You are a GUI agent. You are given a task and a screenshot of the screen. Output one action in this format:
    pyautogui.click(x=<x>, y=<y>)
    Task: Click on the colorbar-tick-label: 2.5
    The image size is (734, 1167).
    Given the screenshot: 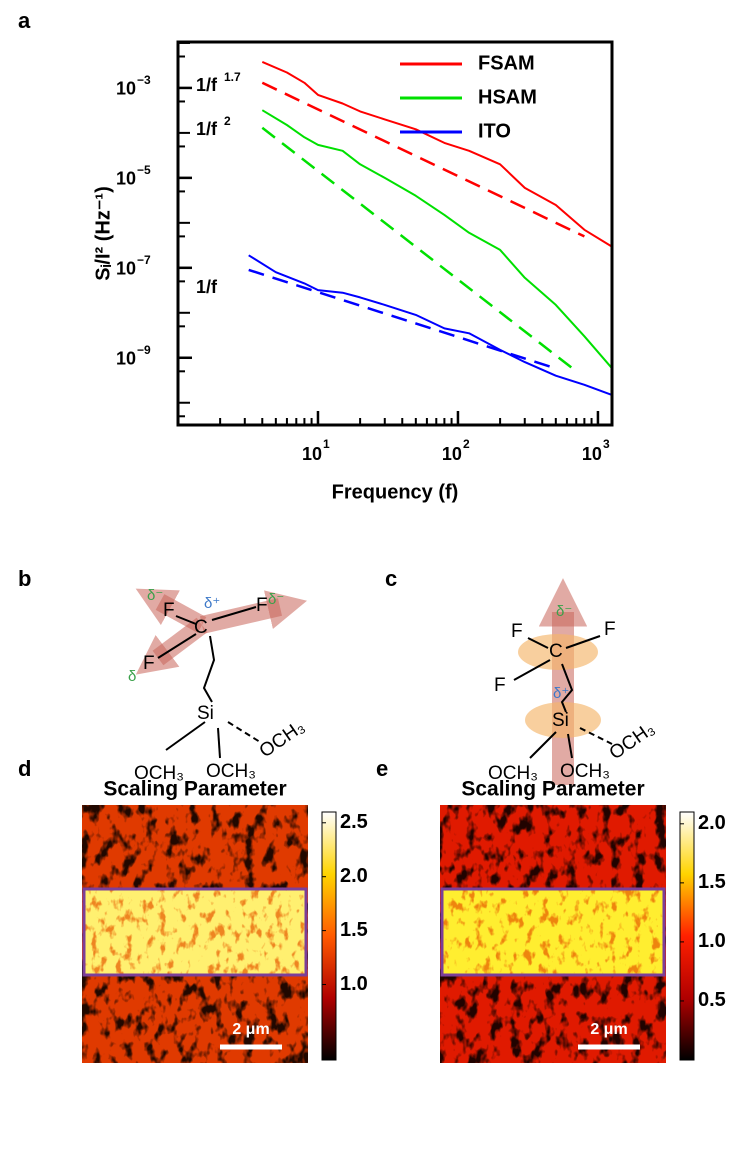 What is the action you would take?
    pyautogui.click(x=354, y=822)
    